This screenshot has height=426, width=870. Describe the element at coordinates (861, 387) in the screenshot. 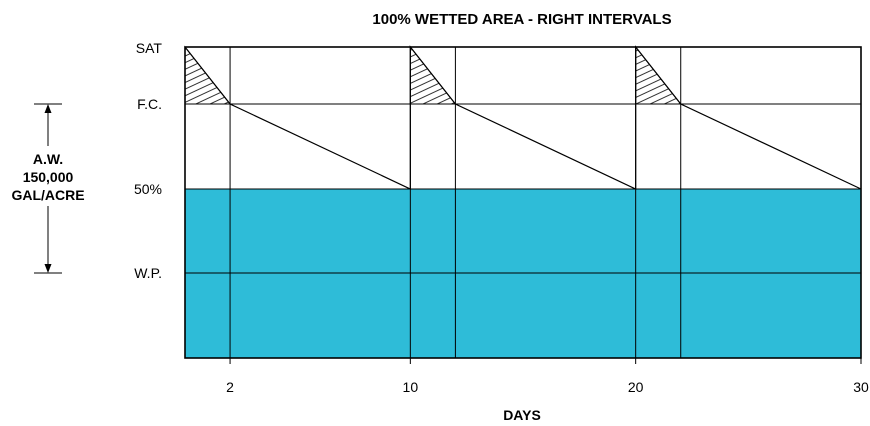

I see `x-tick-label-30: 30` at that location.